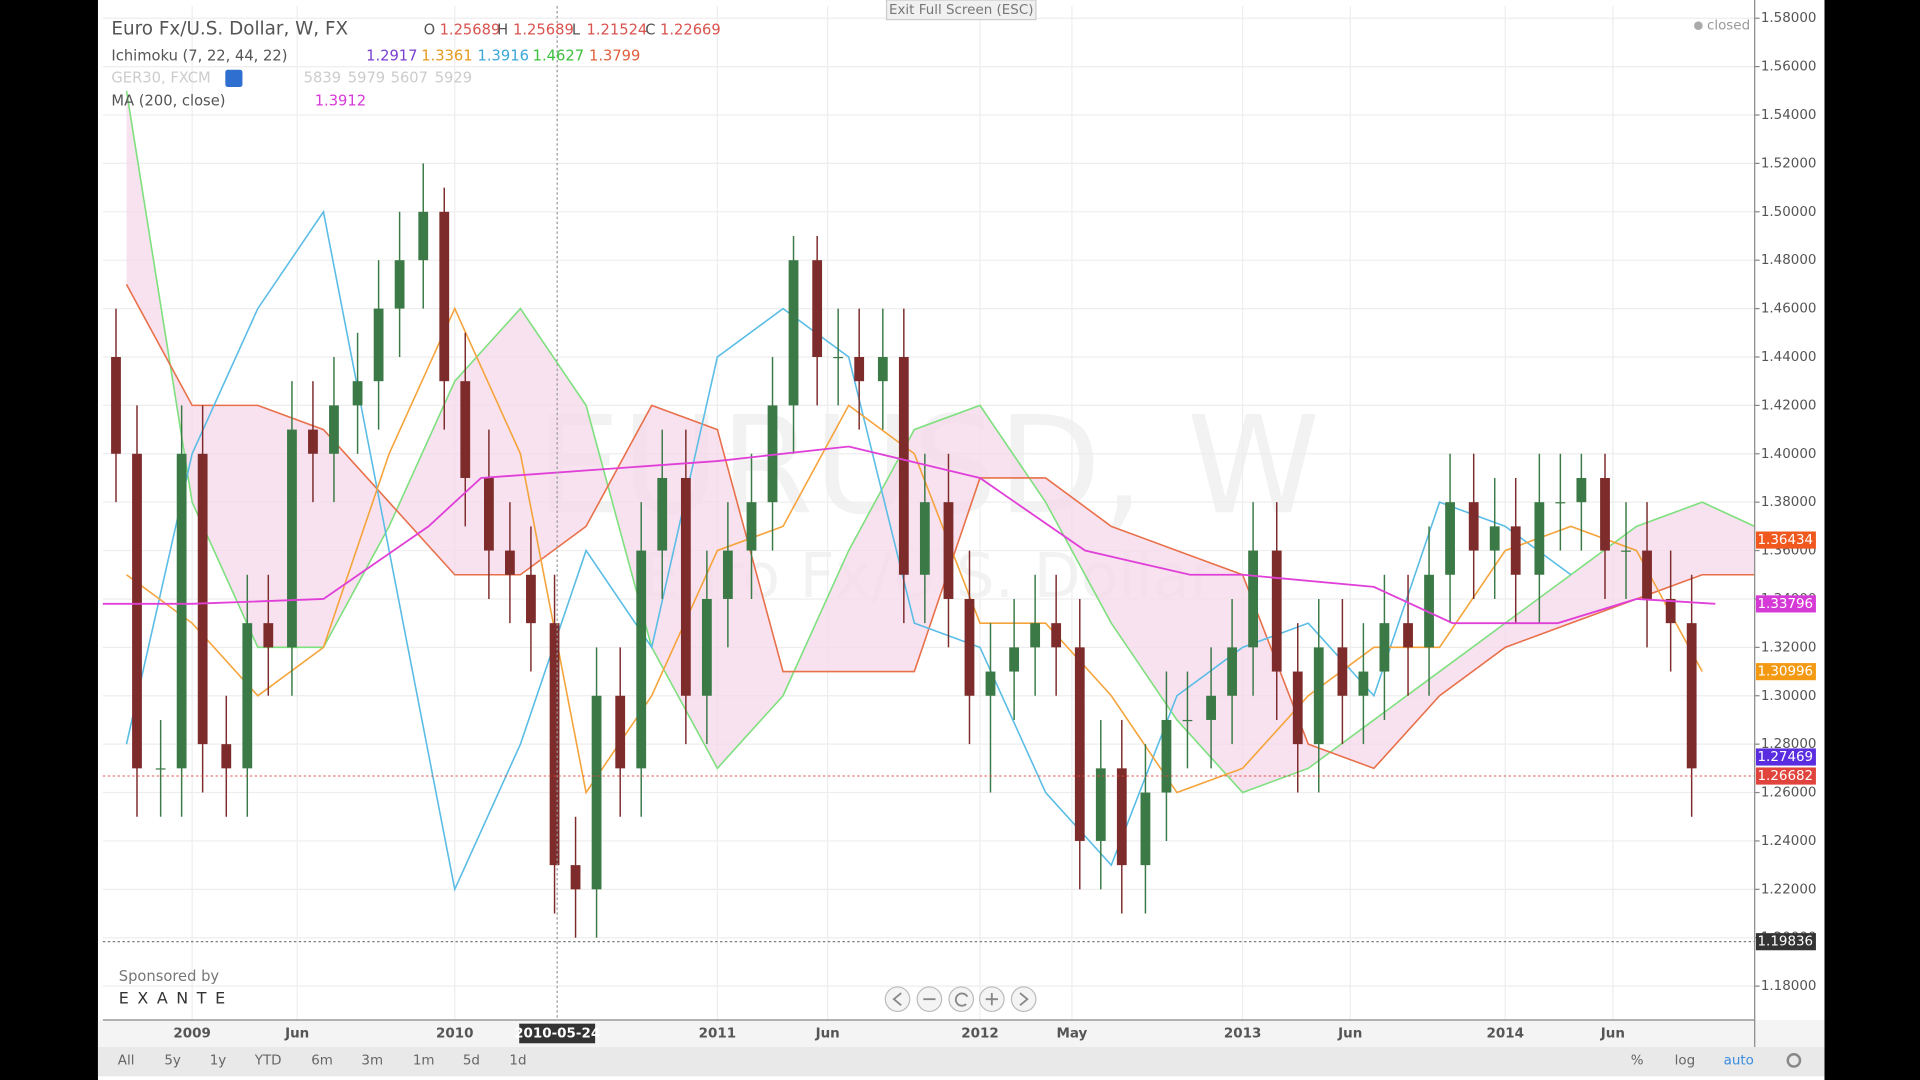  What do you see at coordinates (1685, 1060) in the screenshot?
I see `scale-option: log` at bounding box center [1685, 1060].